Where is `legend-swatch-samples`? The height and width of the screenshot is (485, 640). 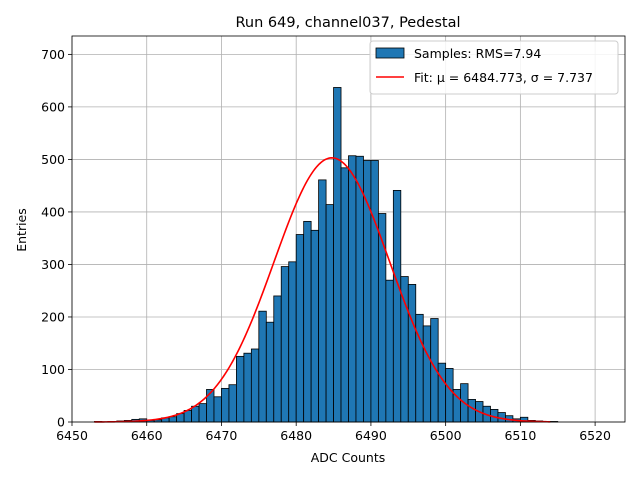
legend-swatch-samples is located at coordinates (390, 53).